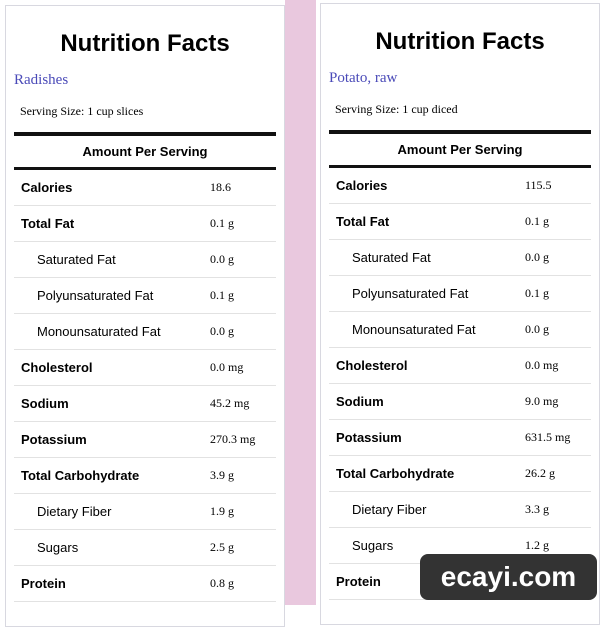  Describe the element at coordinates (222, 547) in the screenshot. I see `nutrient-value: 2.5 g` at that location.